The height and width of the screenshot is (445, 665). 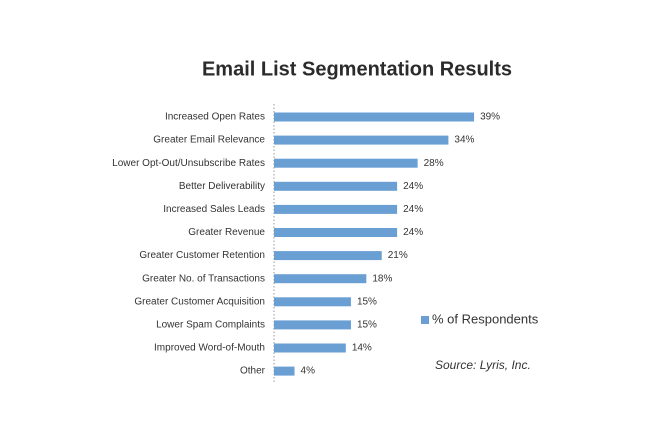 What do you see at coordinates (485, 318) in the screenshot?
I see `legend-label: % of Respondents` at bounding box center [485, 318].